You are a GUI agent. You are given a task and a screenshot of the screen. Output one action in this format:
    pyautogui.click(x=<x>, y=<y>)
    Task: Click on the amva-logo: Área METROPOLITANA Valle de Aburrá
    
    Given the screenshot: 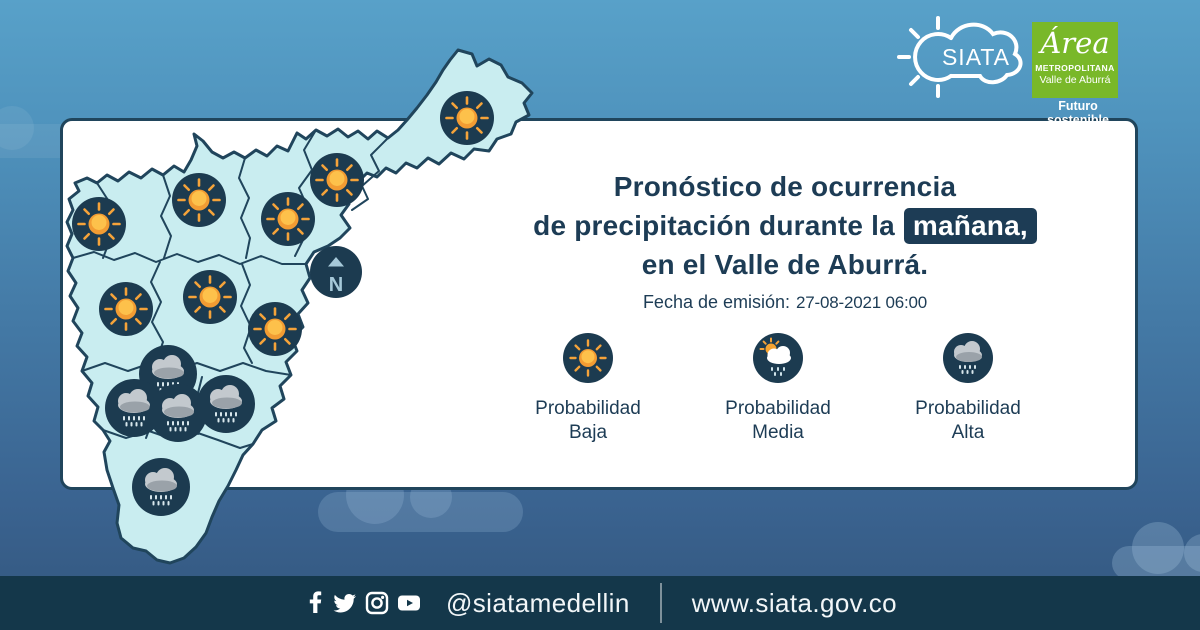 What is the action you would take?
    pyautogui.click(x=1075, y=60)
    